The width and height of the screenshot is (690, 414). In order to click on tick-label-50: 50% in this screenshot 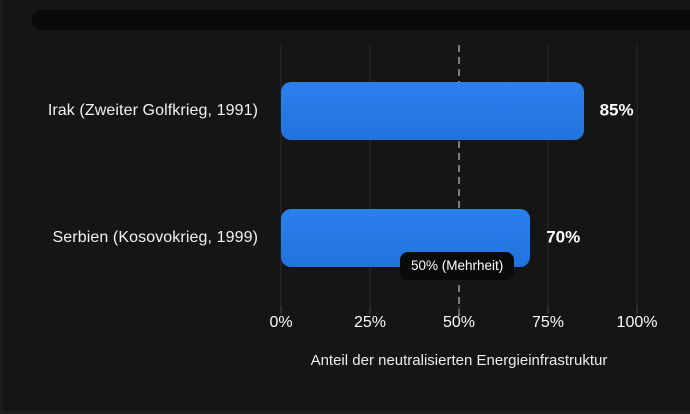, I will do `click(459, 322)`.